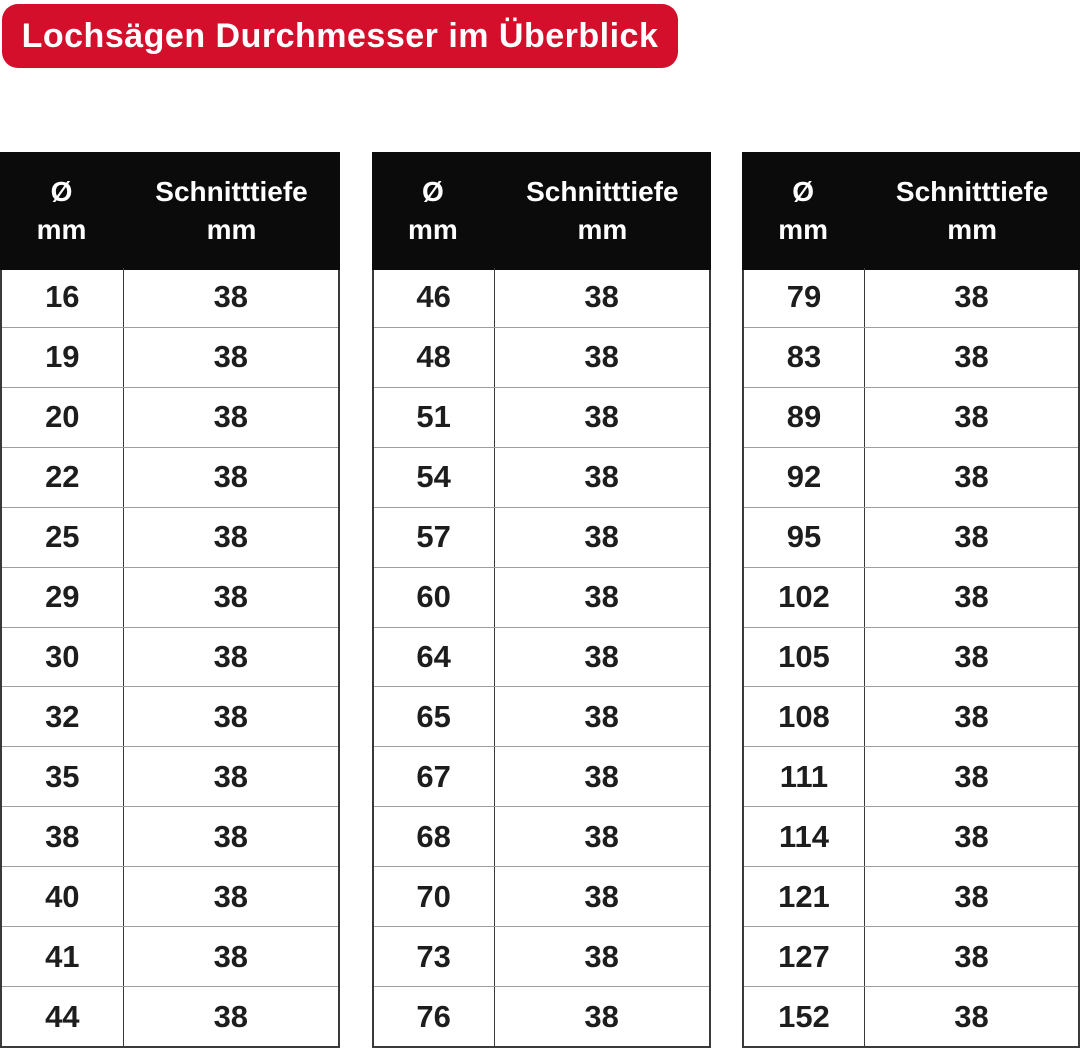 Image resolution: width=1080 pixels, height=1048 pixels. I want to click on table-row: 16 38, so click(170, 297).